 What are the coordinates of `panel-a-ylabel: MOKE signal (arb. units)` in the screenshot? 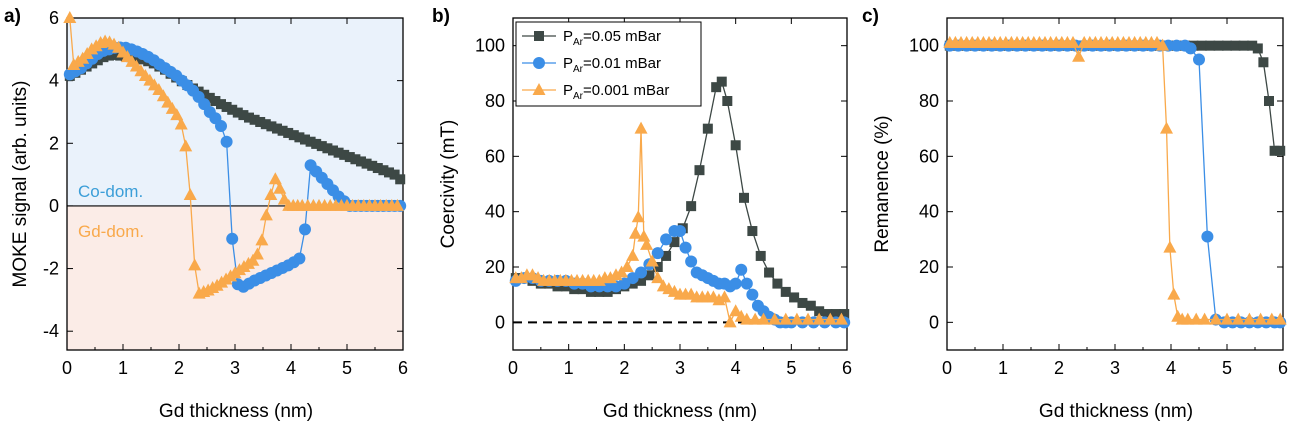 It's located at (20, 184).